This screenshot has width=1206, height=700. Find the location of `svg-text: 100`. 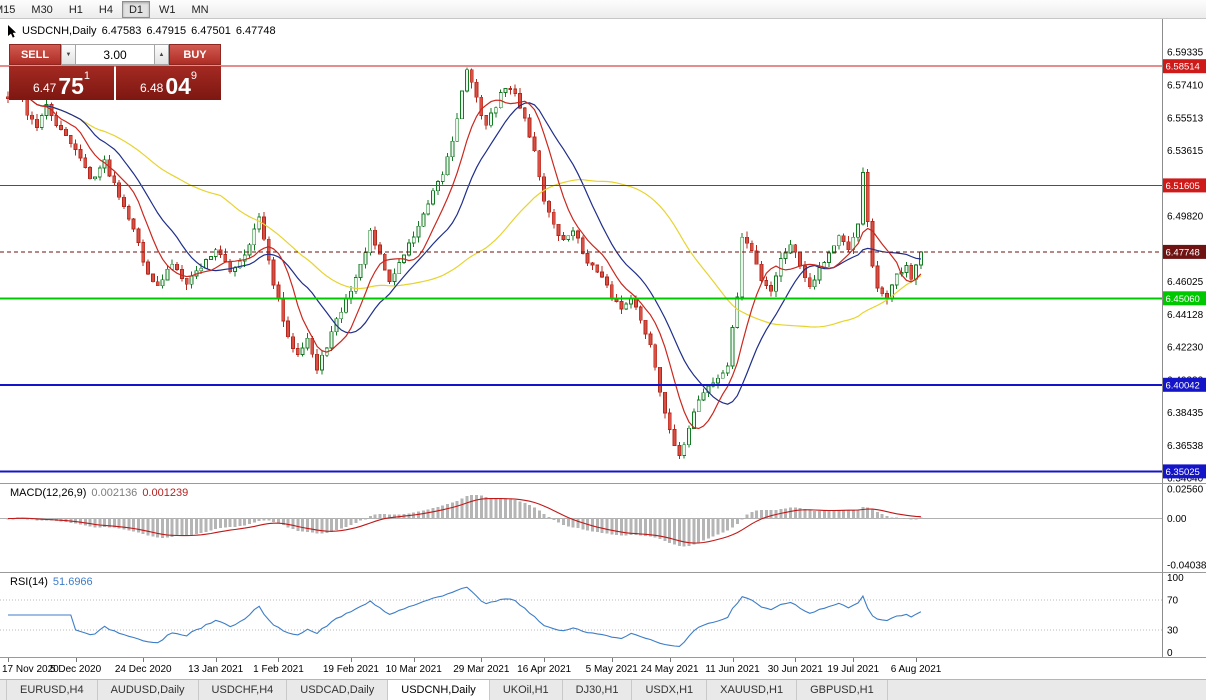

svg-text: 100 is located at coordinates (1175, 578).